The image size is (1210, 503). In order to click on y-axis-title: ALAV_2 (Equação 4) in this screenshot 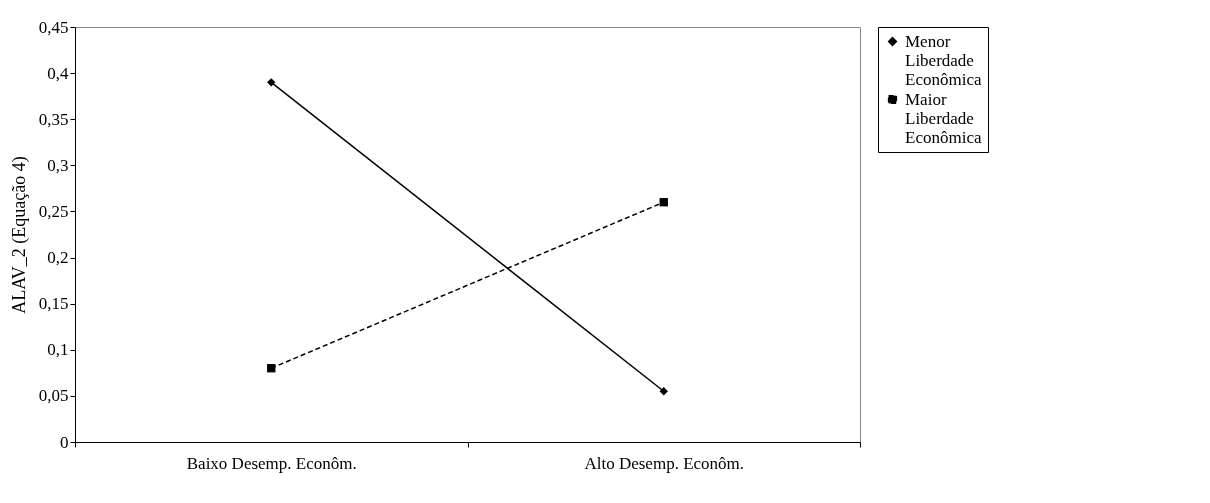, I will do `click(19, 235)`.